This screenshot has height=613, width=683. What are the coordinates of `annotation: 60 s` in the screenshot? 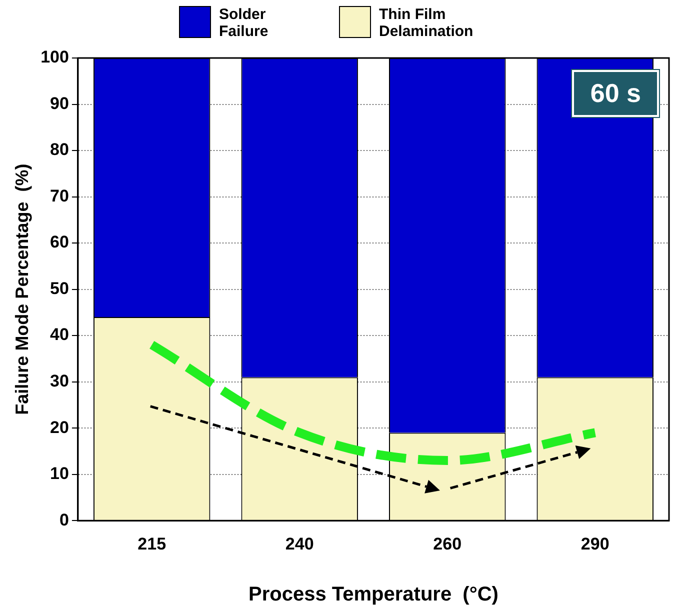 It's located at (615, 93).